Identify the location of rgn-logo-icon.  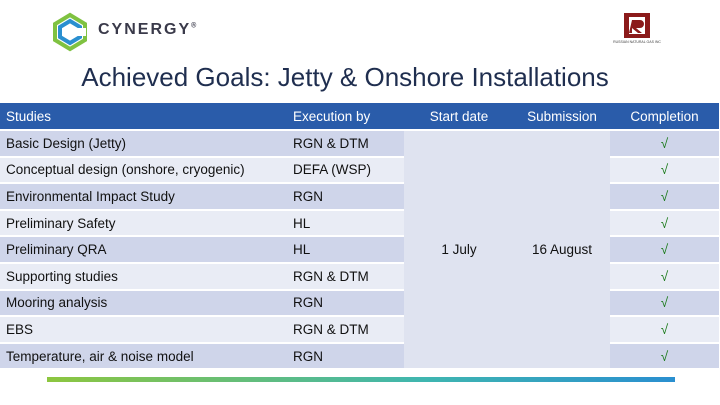
(637, 25).